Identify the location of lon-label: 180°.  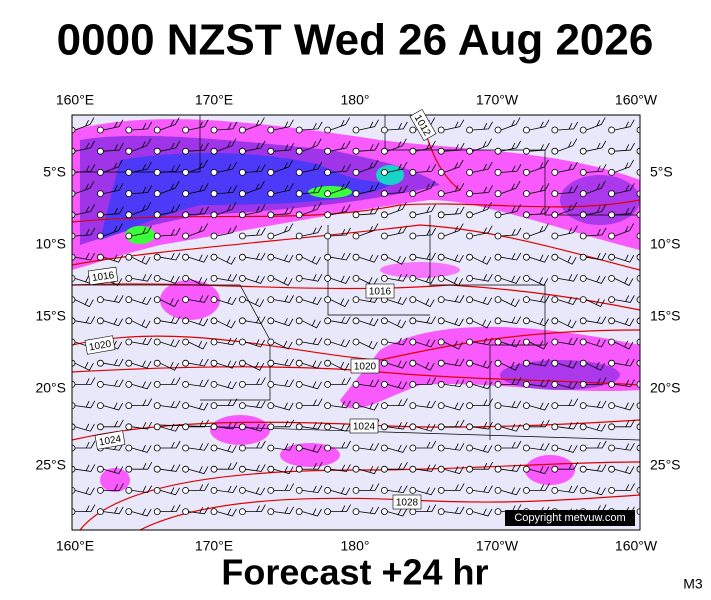
(355, 546).